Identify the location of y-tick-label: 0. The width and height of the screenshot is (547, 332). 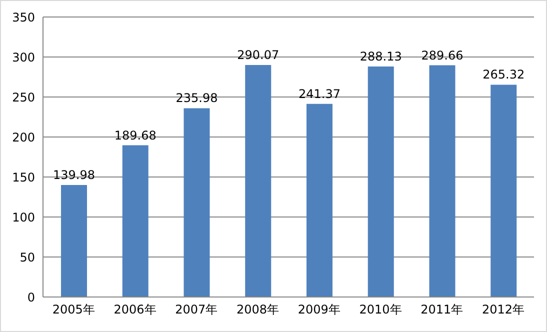
(31, 297).